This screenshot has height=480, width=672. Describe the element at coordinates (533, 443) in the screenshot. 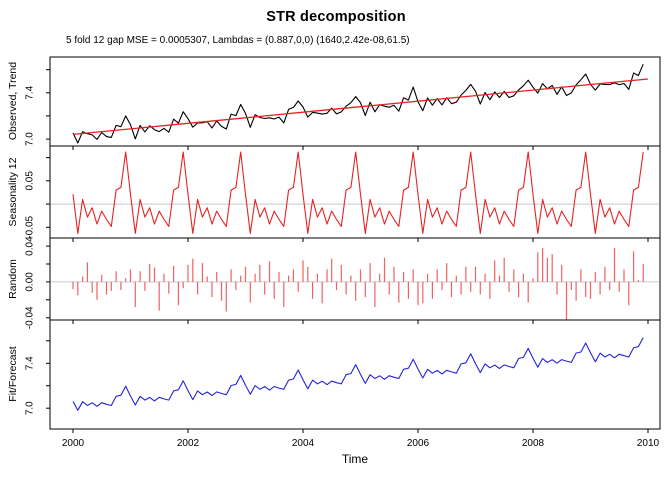

I see `x-tick-label: 2008` at that location.